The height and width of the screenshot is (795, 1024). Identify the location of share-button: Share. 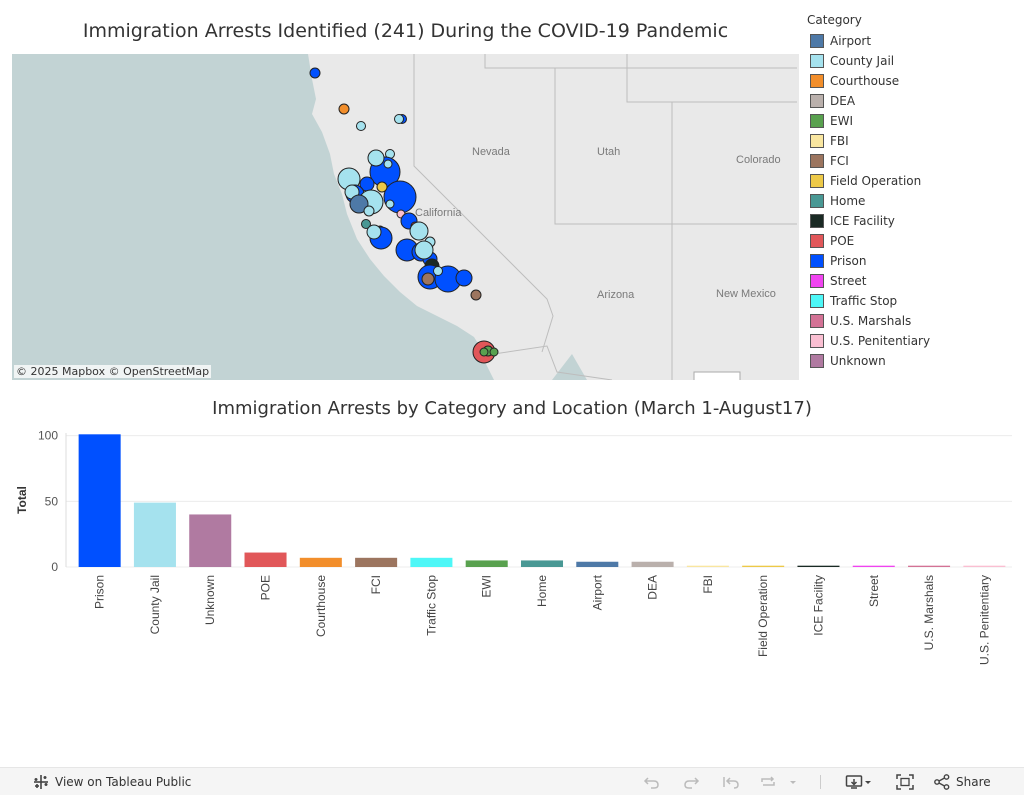
(962, 782).